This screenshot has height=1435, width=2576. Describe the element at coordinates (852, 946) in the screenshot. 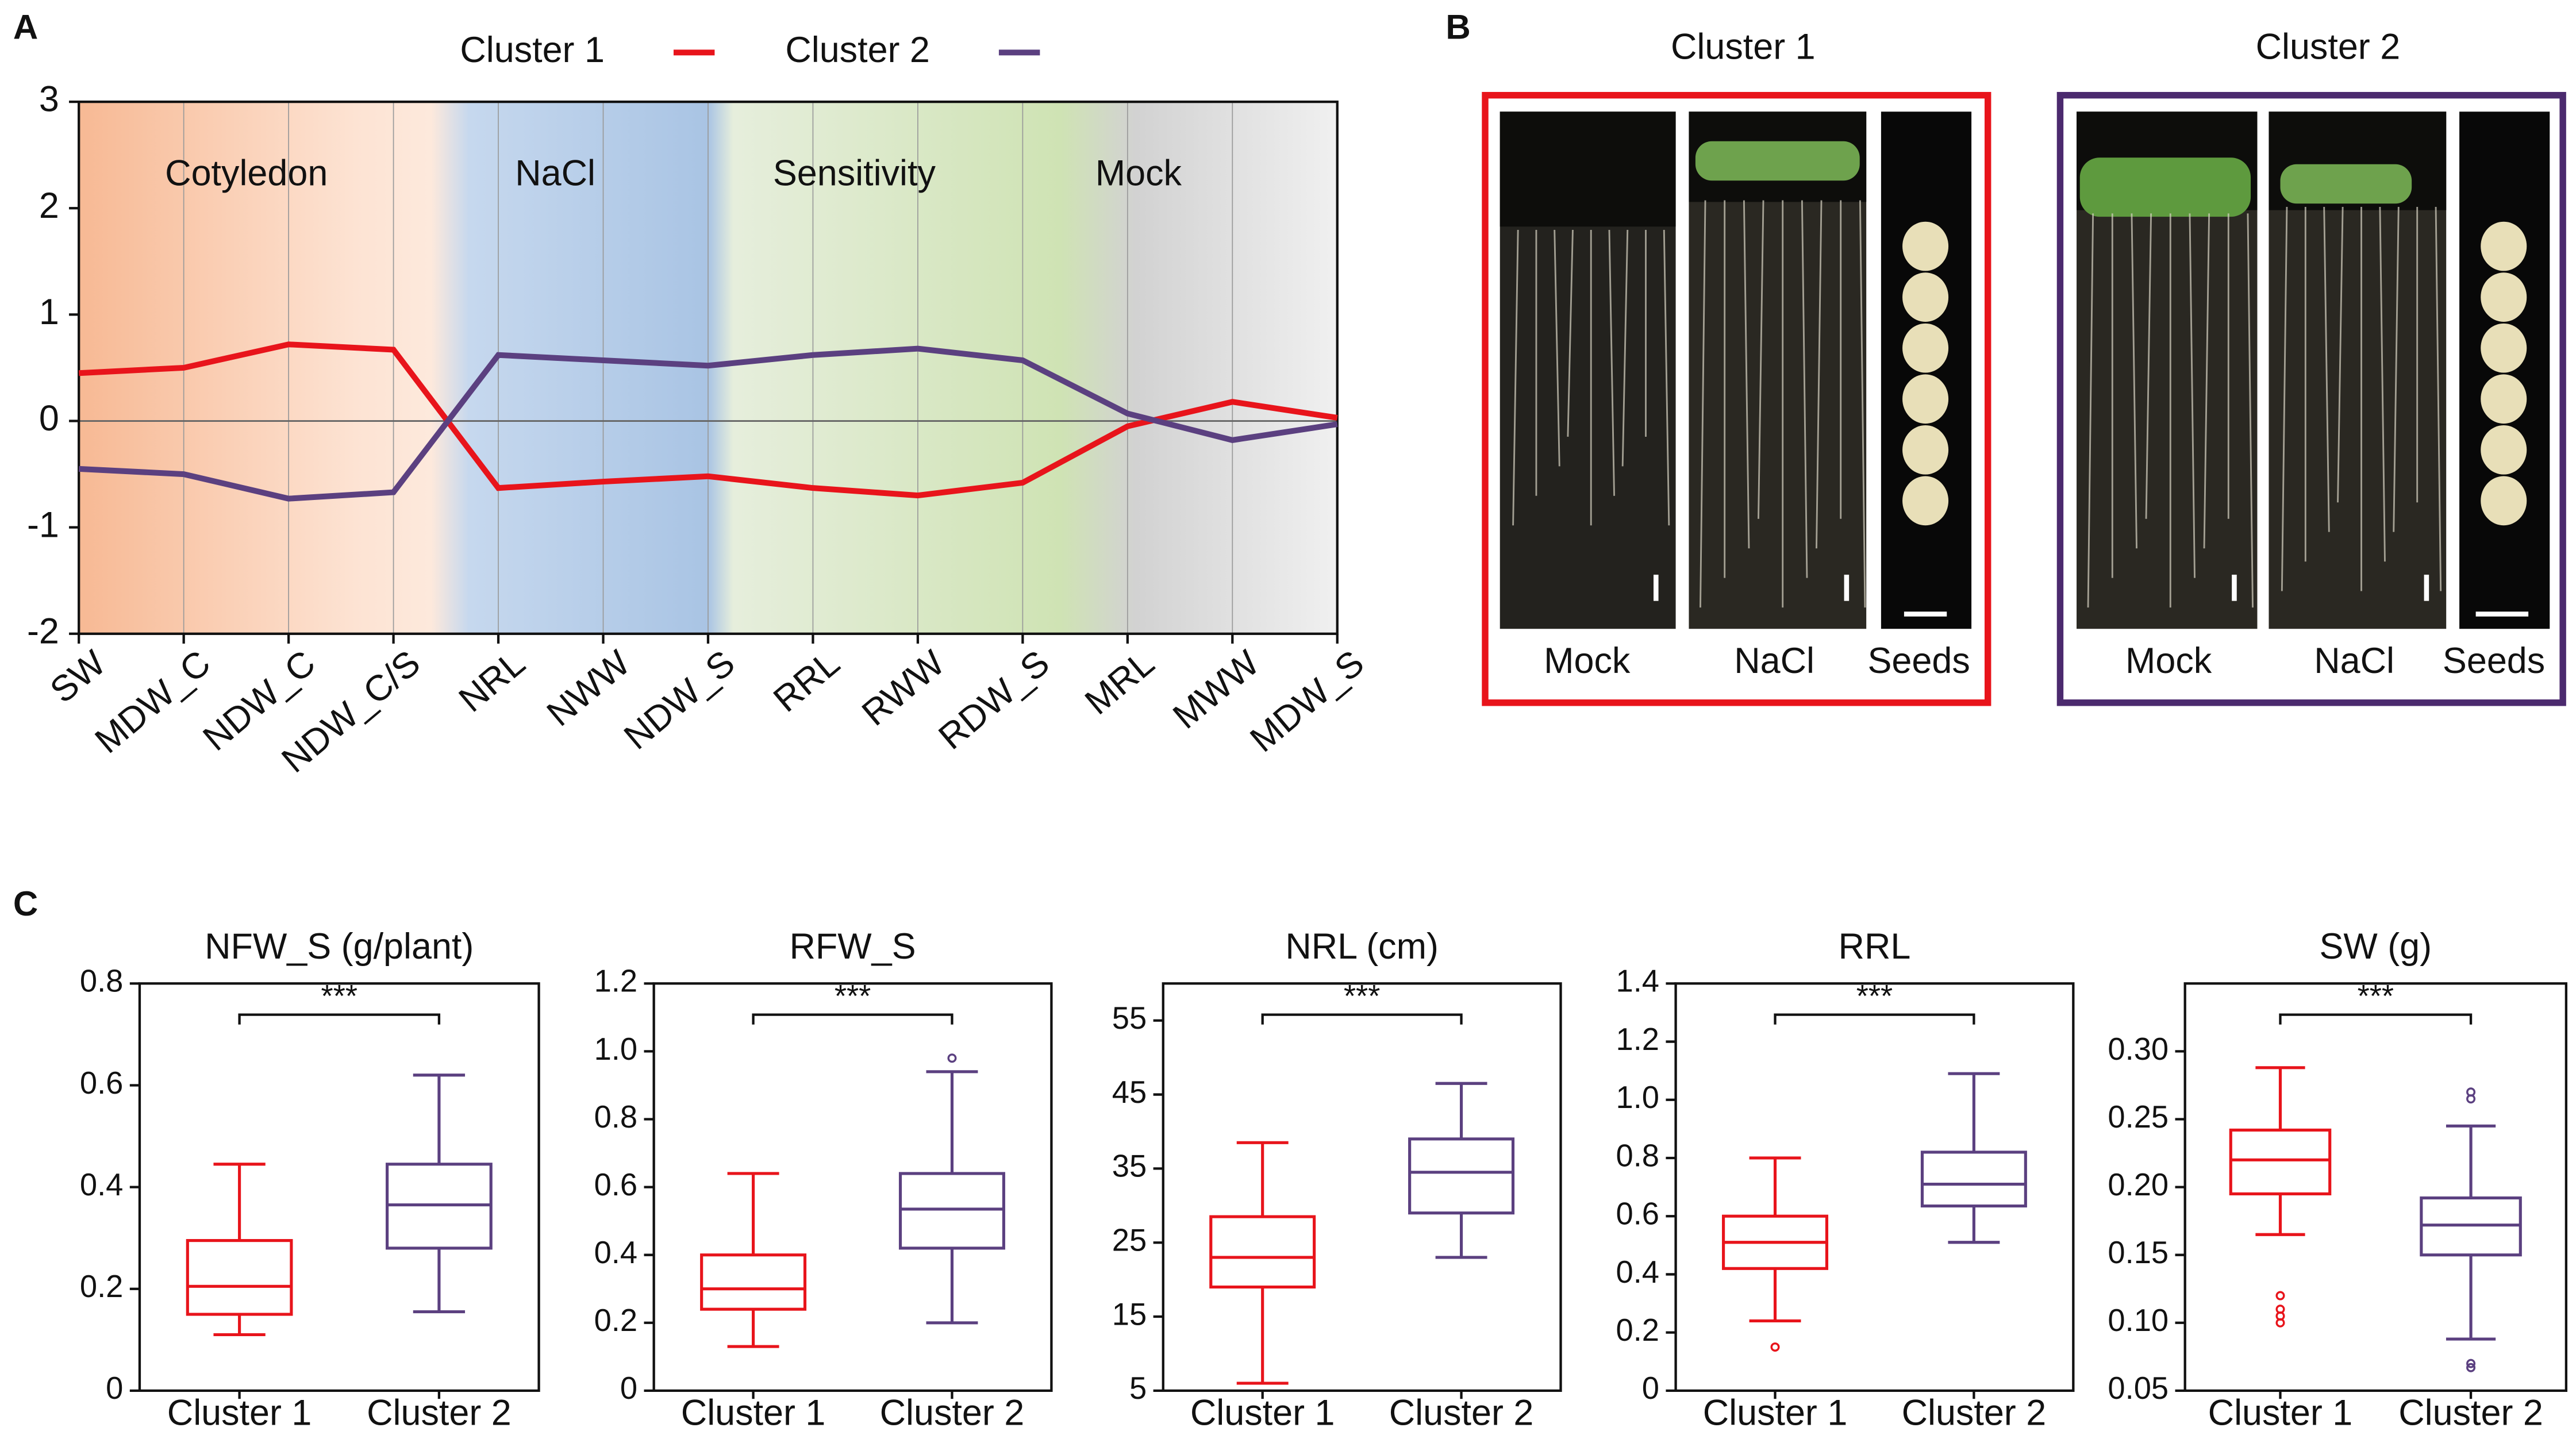

I see `chart-title: RFW_S` at that location.